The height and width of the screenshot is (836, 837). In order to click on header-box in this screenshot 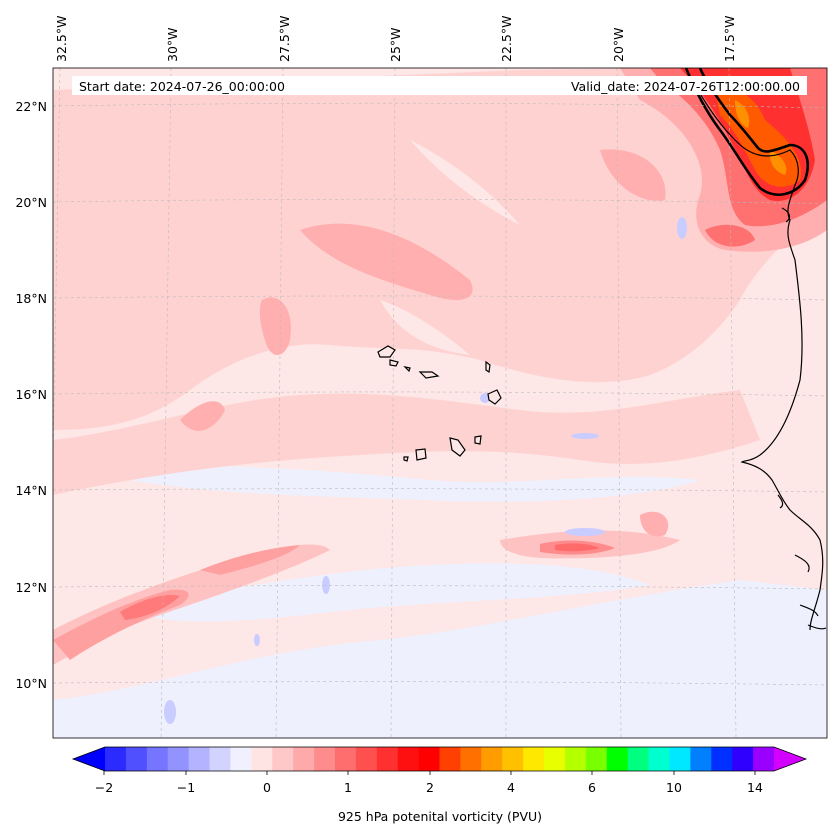, I will do `click(439, 85)`.